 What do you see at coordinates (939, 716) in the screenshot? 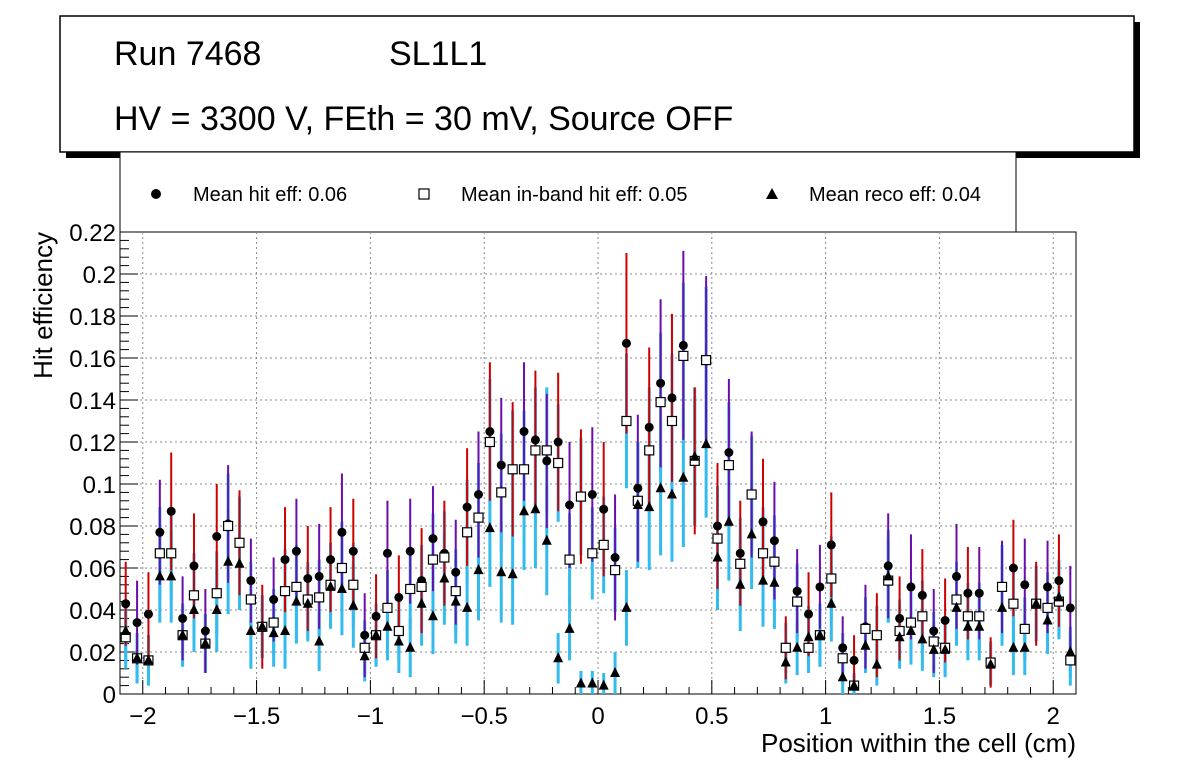
I see `x-tick-label: 1.5` at bounding box center [939, 716].